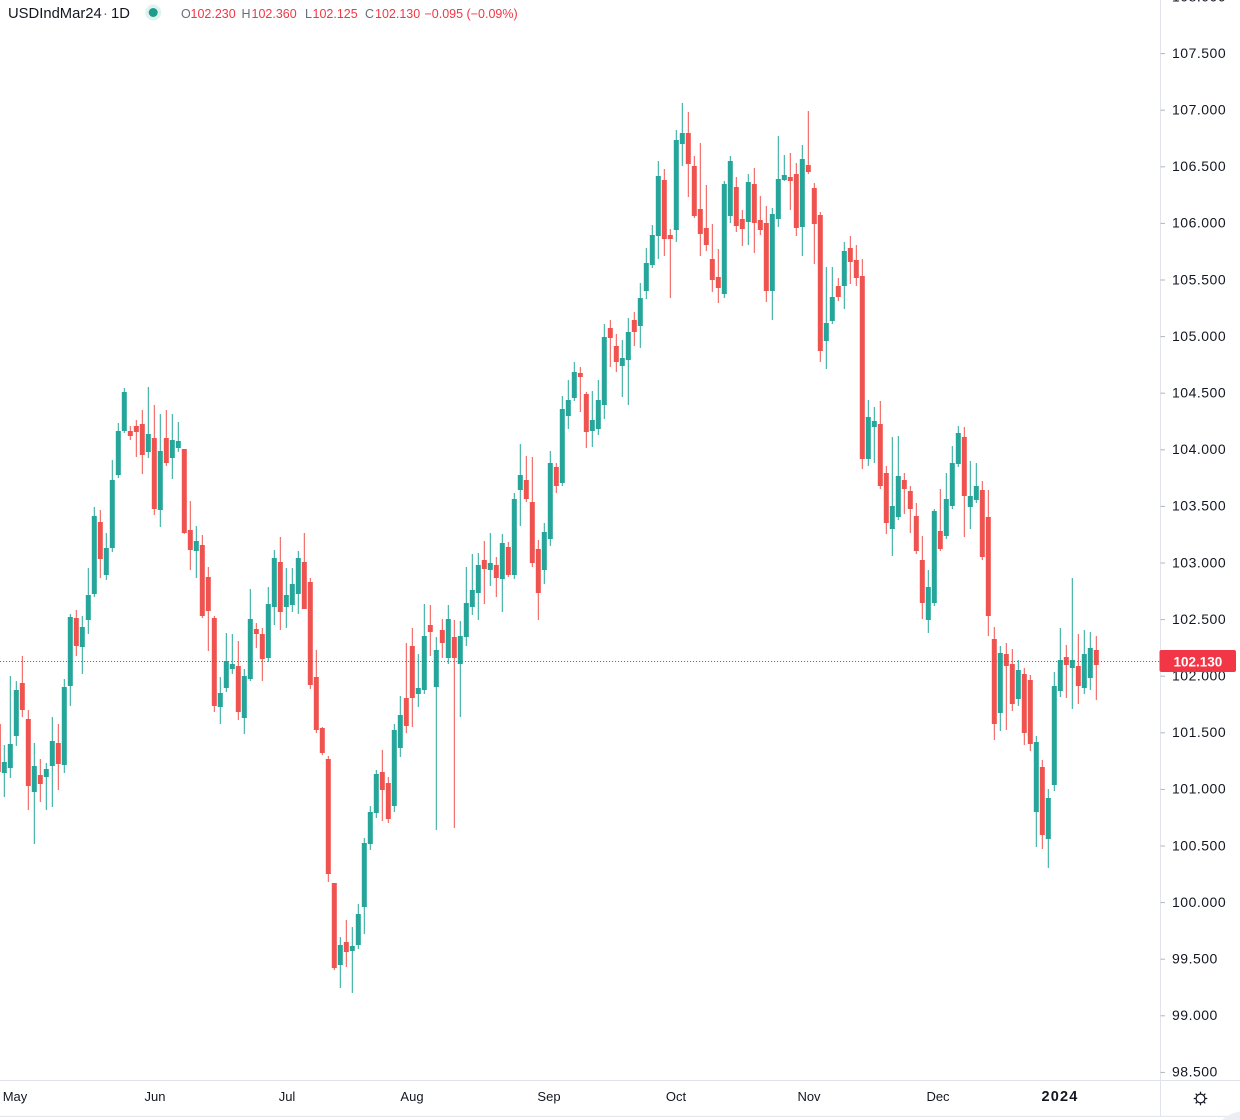  What do you see at coordinates (1199, 110) in the screenshot?
I see `svg-text: 107.000` at bounding box center [1199, 110].